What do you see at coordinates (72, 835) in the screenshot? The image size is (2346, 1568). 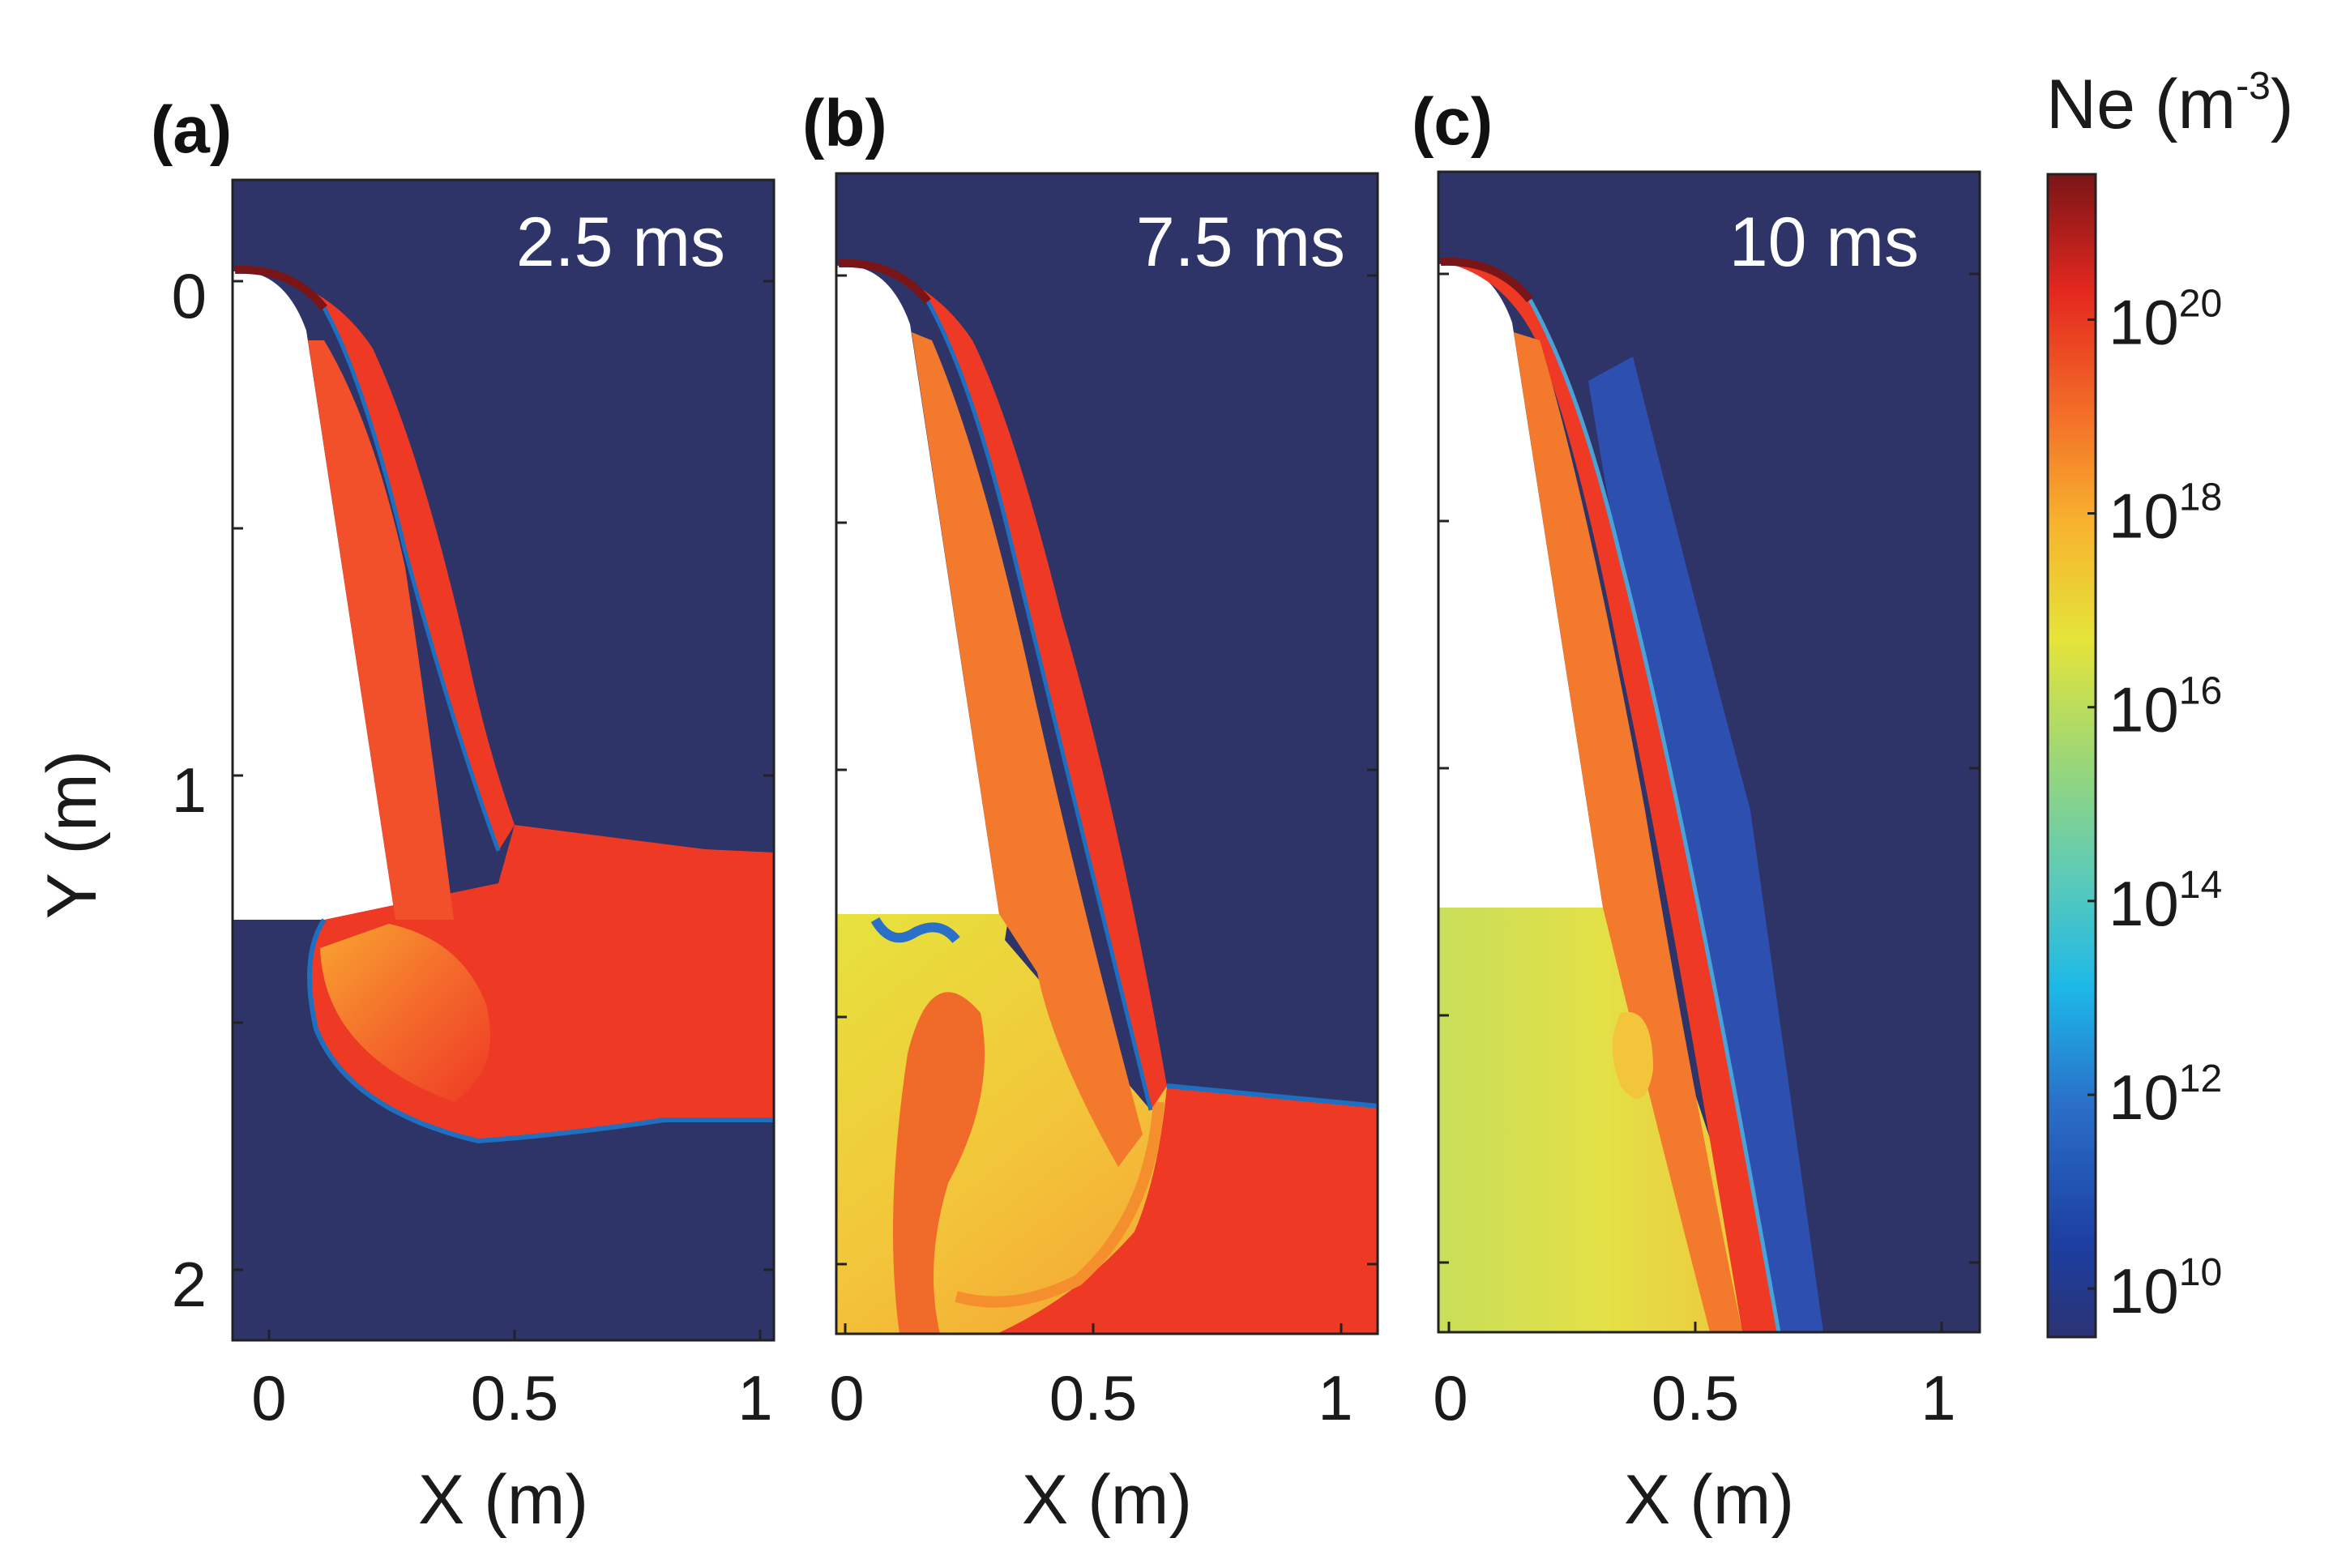 I see `y-axis-label: Y (m)` at bounding box center [72, 835].